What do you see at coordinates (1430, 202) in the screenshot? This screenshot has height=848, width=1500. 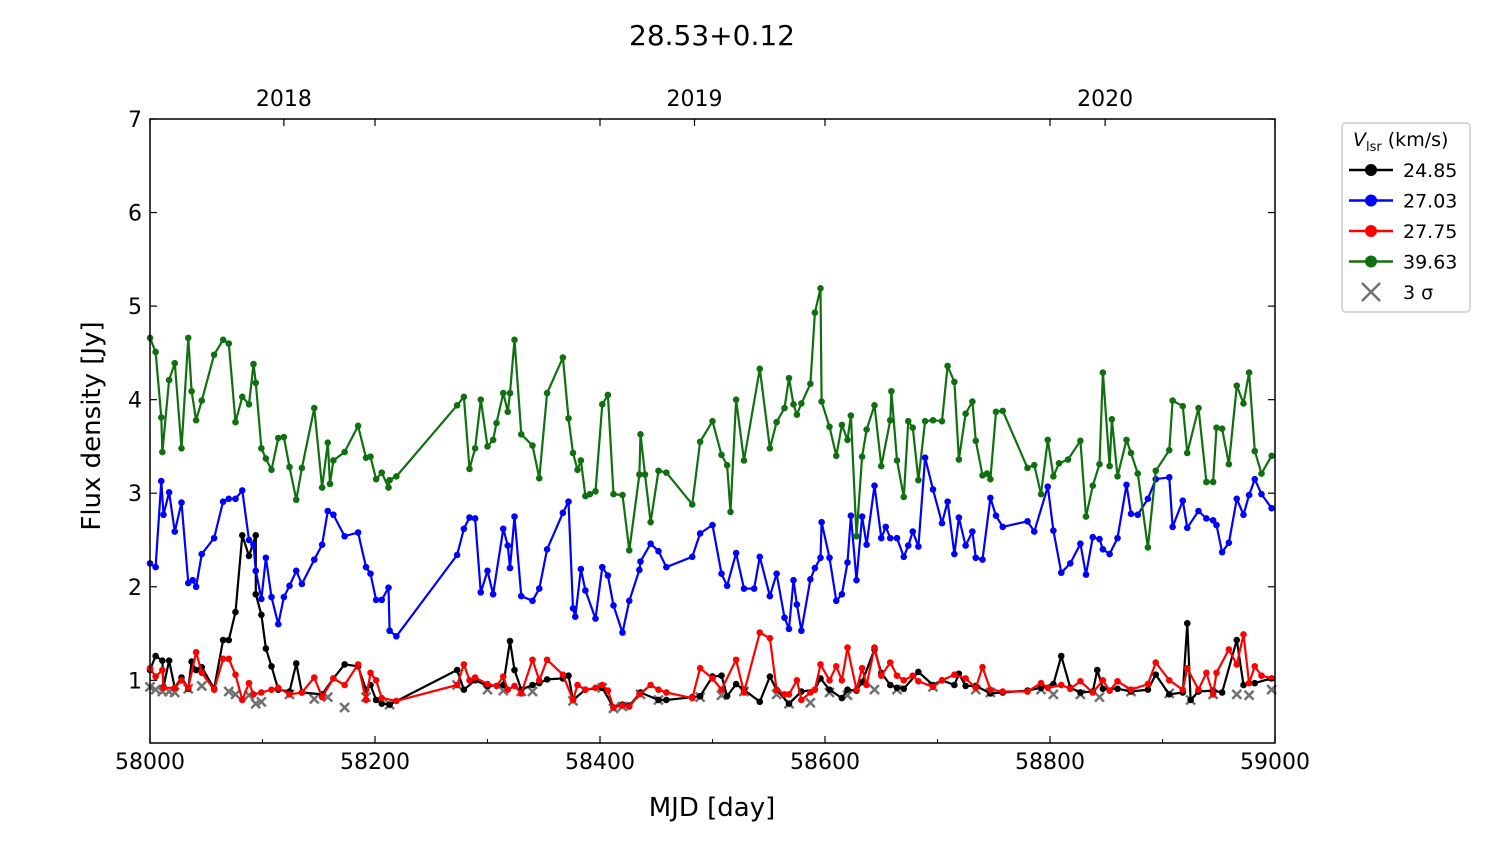 I see `legend-label: 27.03` at bounding box center [1430, 202].